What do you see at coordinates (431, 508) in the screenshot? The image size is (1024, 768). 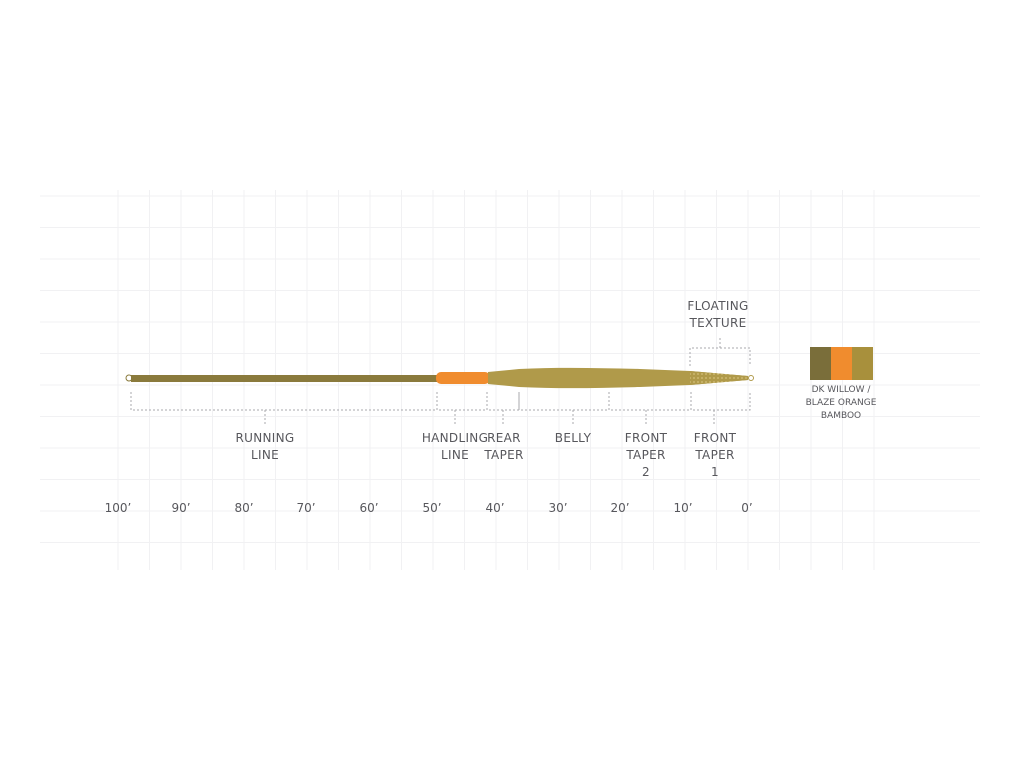 I see `tick-50: 50’` at bounding box center [431, 508].